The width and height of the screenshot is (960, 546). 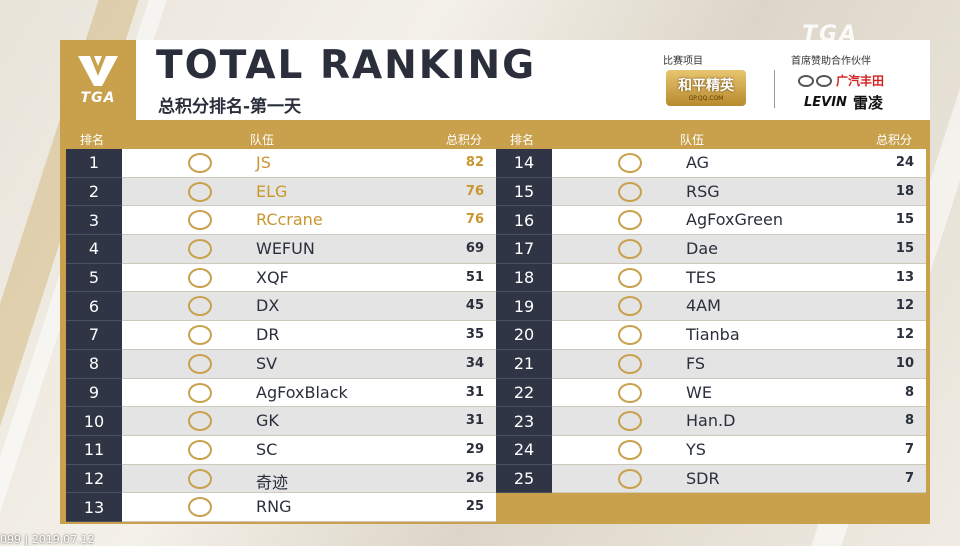 I want to click on header-points: 总积分, so click(x=464, y=140).